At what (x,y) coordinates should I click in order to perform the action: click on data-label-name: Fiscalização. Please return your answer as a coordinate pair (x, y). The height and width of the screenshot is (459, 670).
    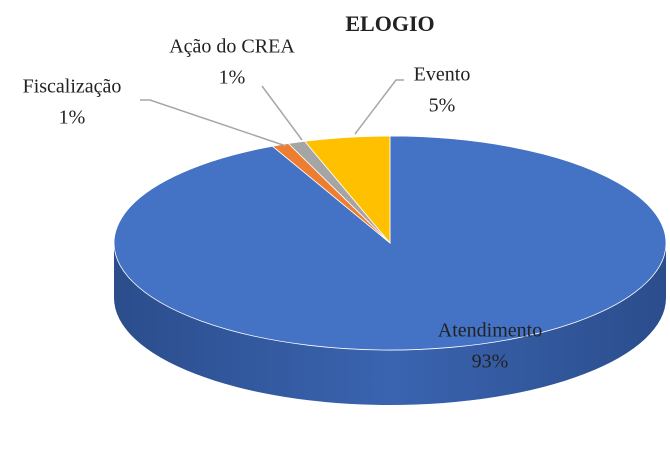
    Looking at the image, I should click on (72, 87).